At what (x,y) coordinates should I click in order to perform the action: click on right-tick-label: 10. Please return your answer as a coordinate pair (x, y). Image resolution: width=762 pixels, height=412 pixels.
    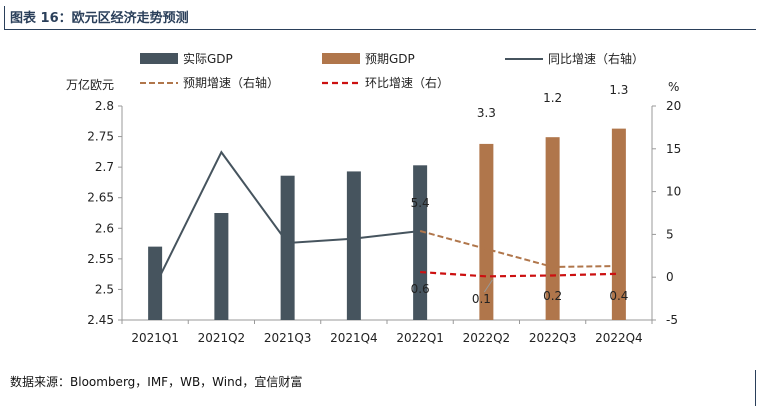
    Looking at the image, I should click on (673, 192).